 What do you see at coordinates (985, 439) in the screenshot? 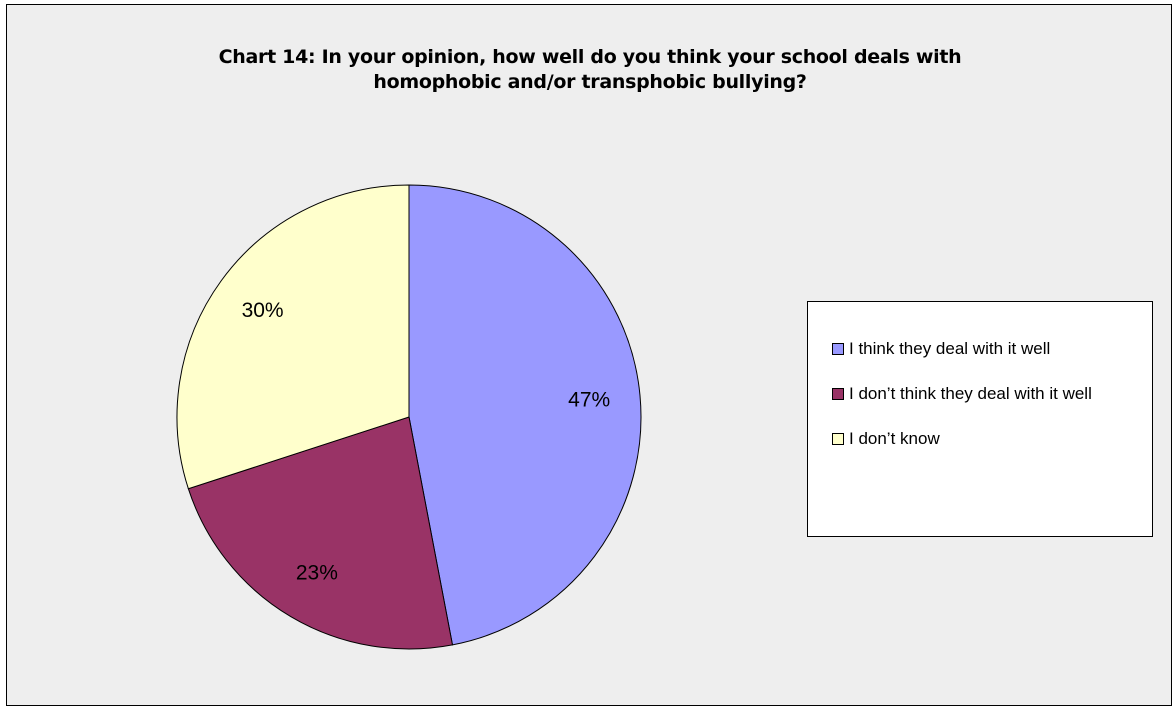
I see `legend-item-dont-know: I don’t know` at bounding box center [985, 439].